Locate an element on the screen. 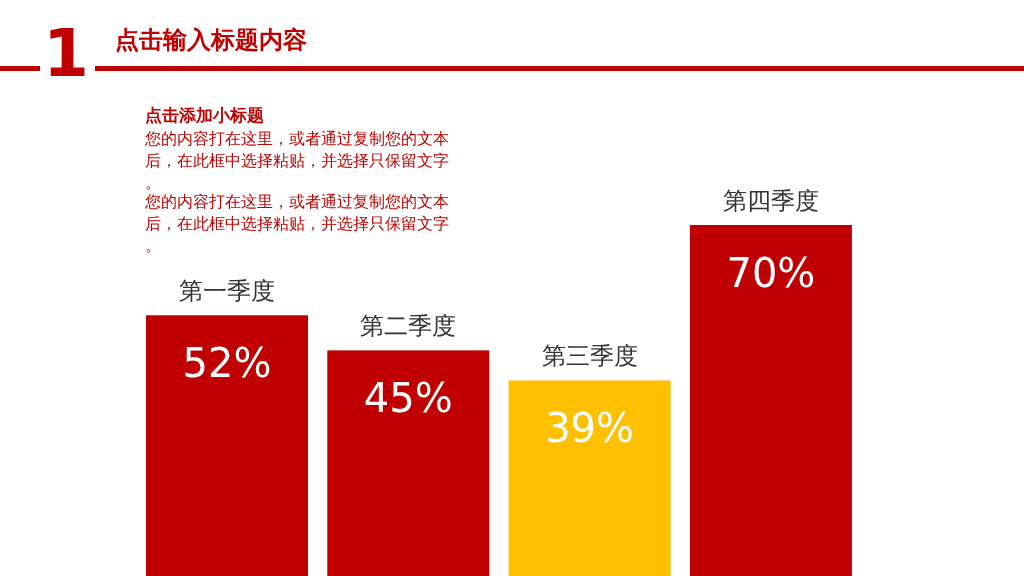  data-label: 39% is located at coordinates (590, 428).